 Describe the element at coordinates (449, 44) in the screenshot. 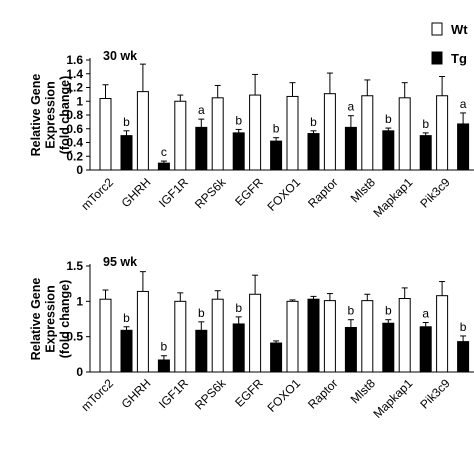

I see `legend: Wt Tg` at that location.